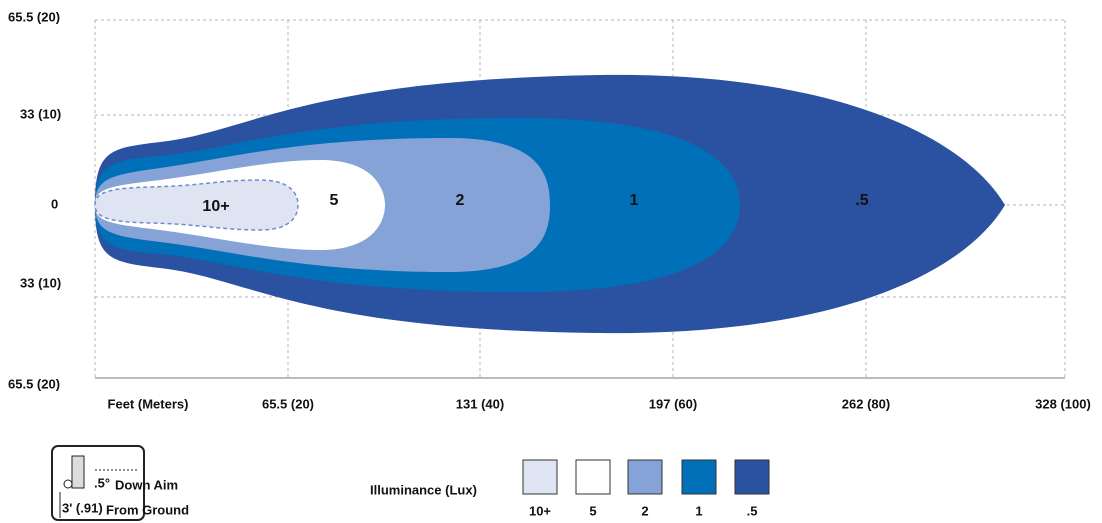  I want to click on legend-label: 2, so click(644, 510).